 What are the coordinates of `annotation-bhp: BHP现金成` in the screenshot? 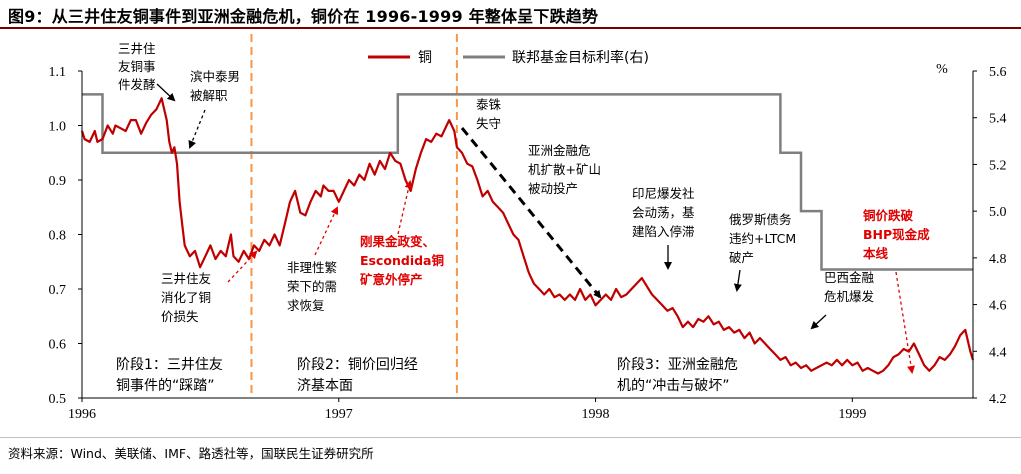 It's located at (896, 234).